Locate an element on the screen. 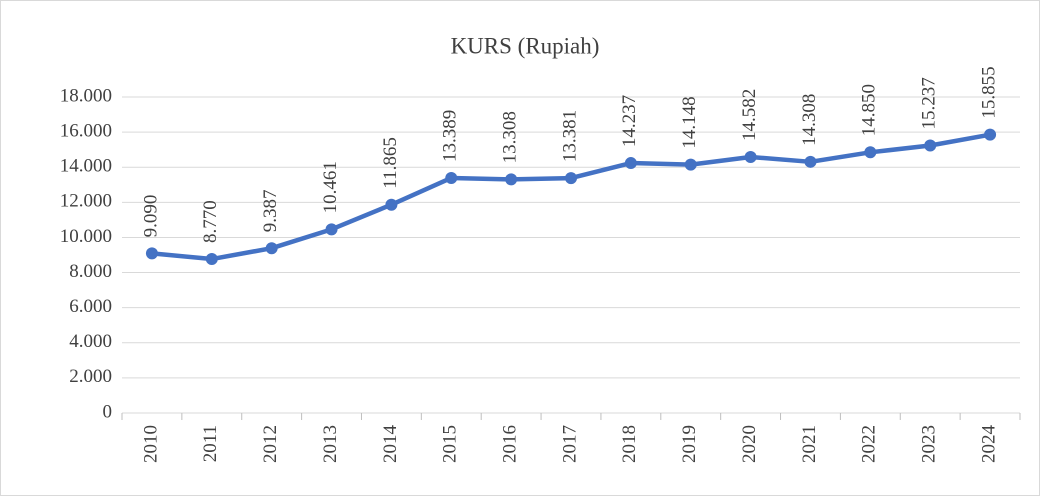  value-label: 15.237 is located at coordinates (929, 103).